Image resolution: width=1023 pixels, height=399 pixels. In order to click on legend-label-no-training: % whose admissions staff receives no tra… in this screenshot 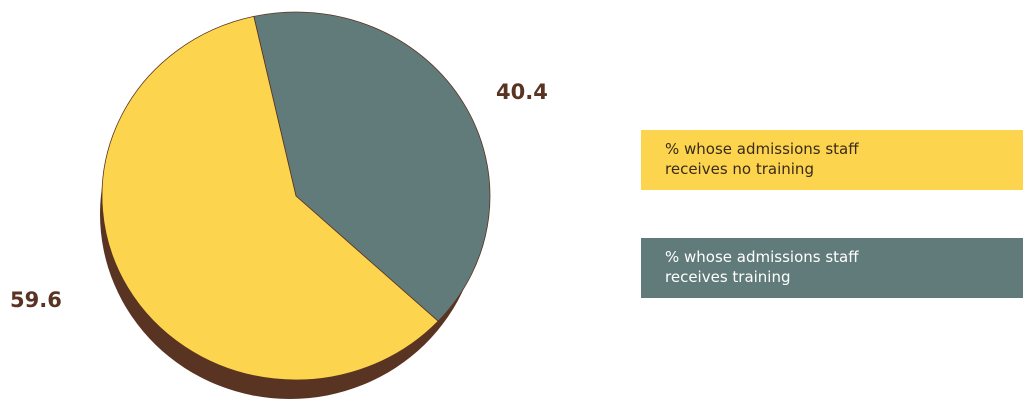, I will do `click(762, 159)`.